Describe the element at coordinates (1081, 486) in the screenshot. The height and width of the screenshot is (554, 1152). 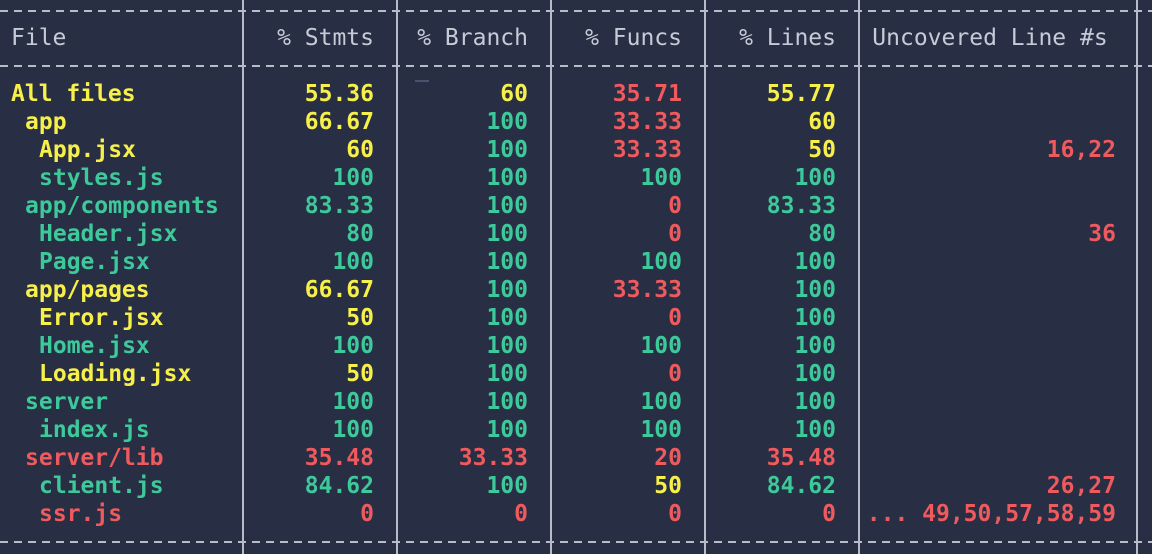
I see `cell-uncovered: 26,27` at that location.